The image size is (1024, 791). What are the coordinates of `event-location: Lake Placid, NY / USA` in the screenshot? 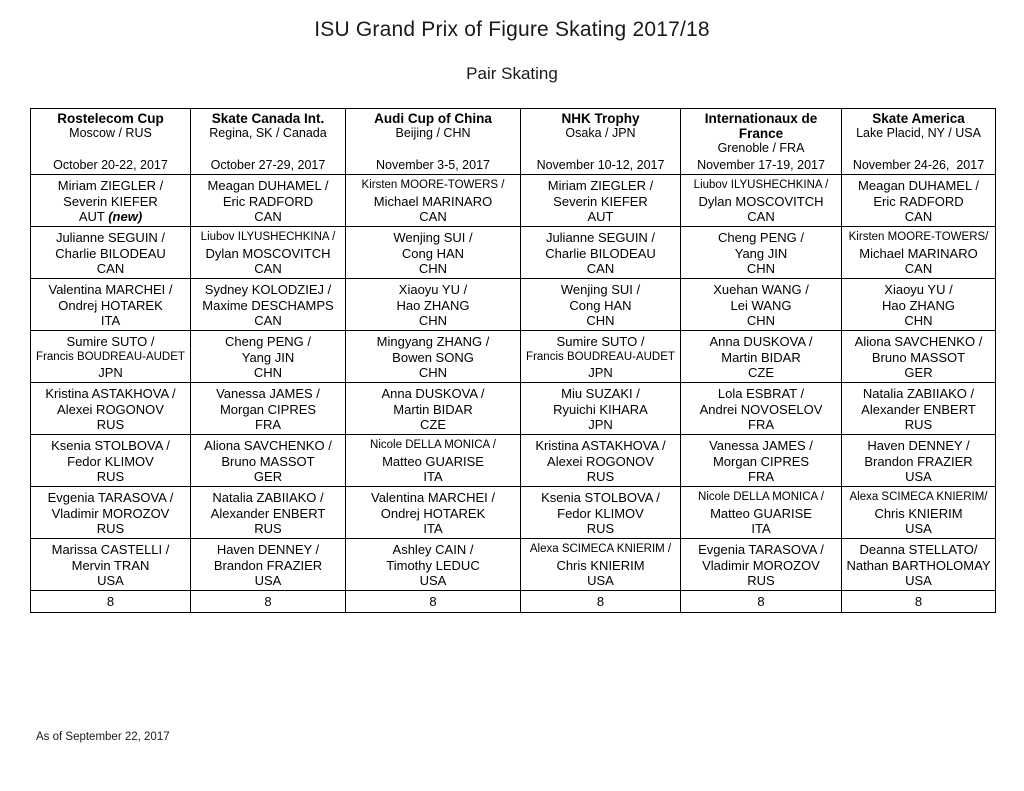 It's located at (918, 133).